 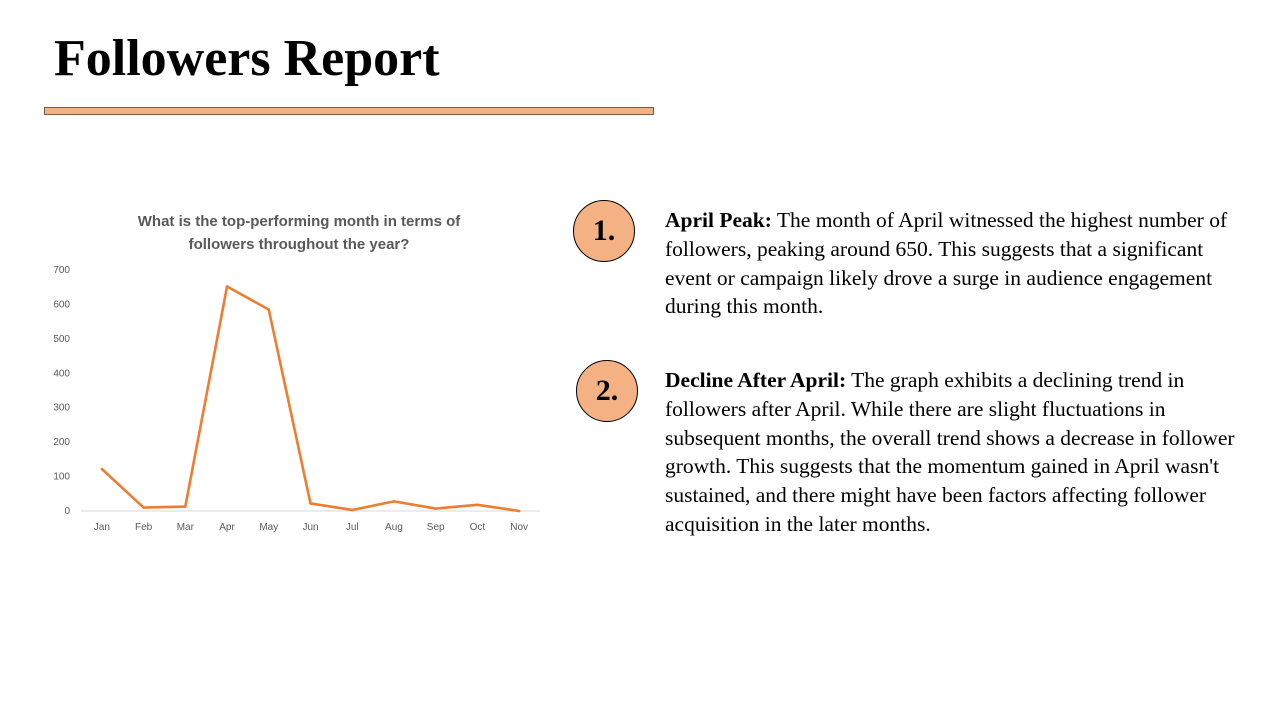 I want to click on x-tick-label: Oct, so click(x=478, y=527).